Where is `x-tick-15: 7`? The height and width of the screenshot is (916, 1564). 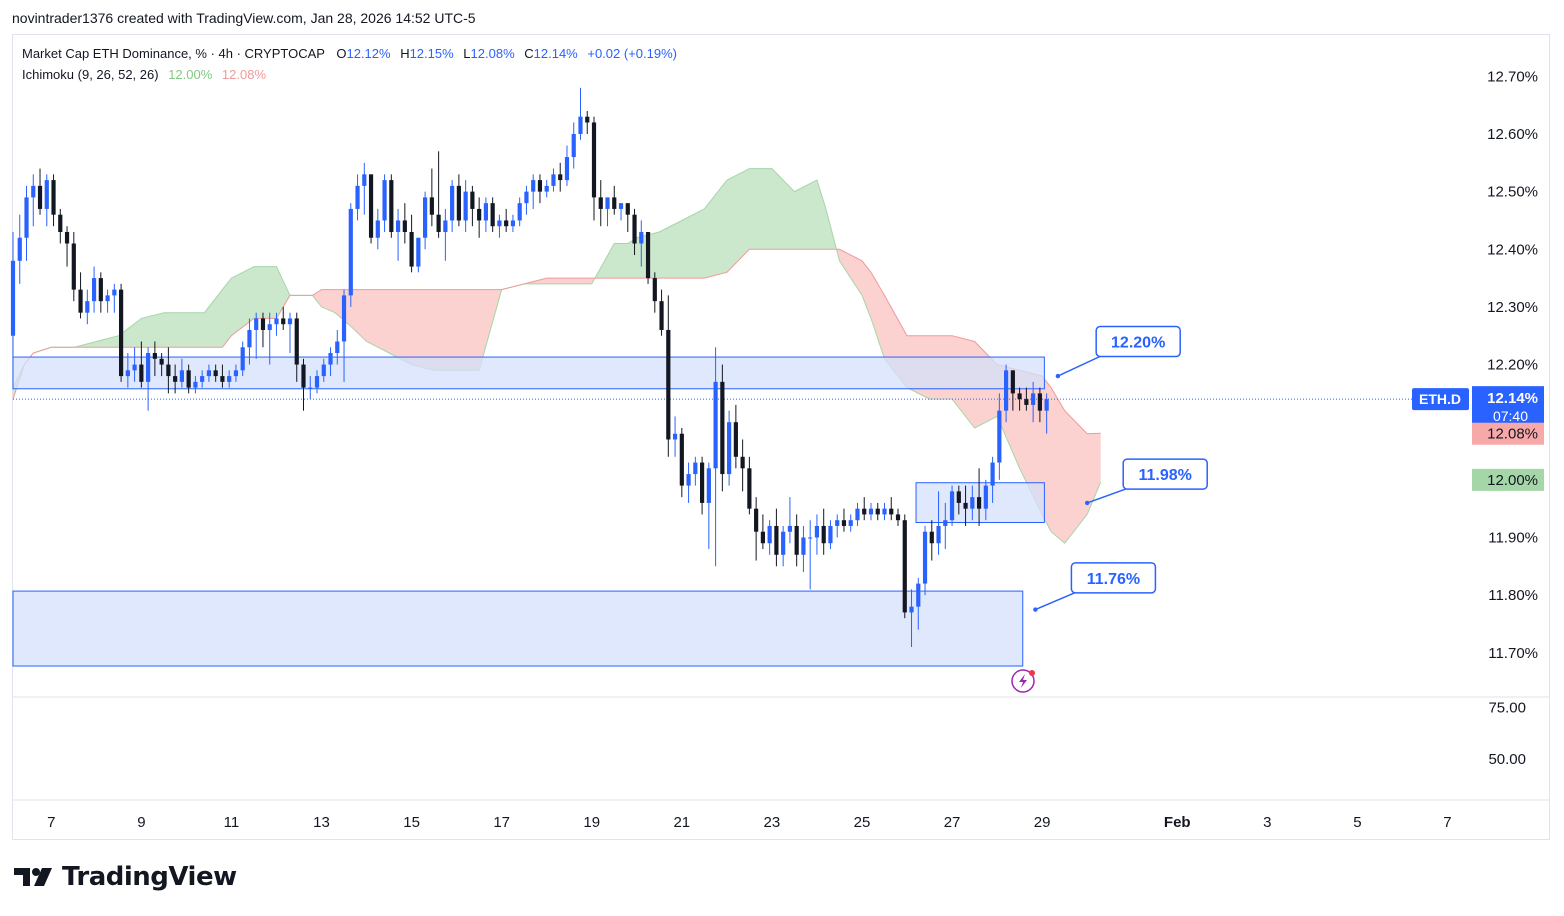 x-tick-15: 7 is located at coordinates (1447, 822).